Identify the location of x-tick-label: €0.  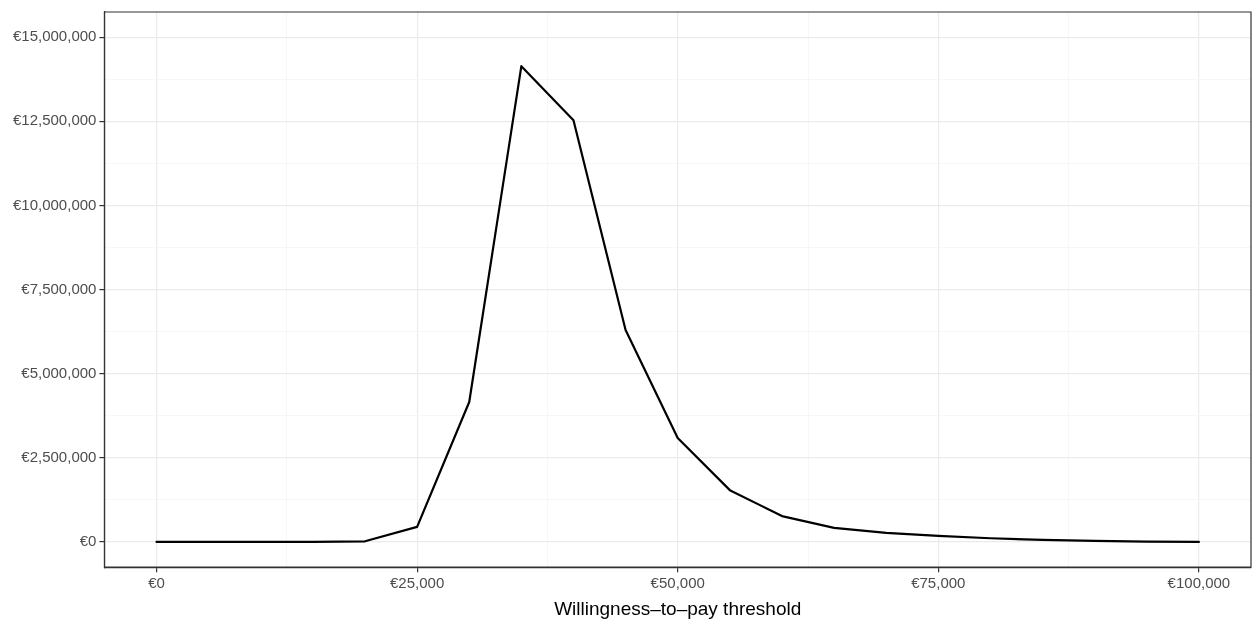
(156, 583).